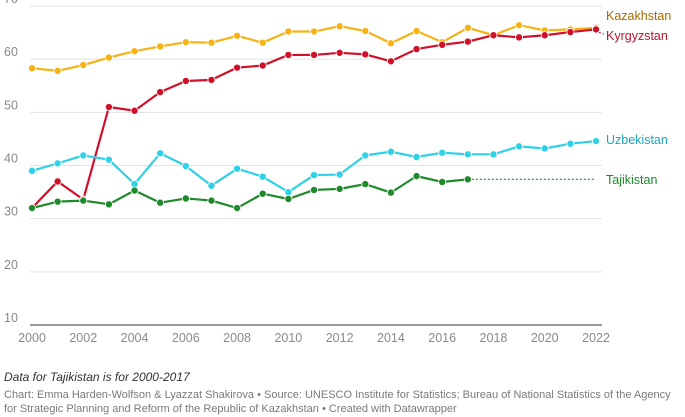 Image resolution: width=685 pixels, height=417 pixels. What do you see at coordinates (313, 189) in the screenshot?
I see `tajikistan-point-2011` at bounding box center [313, 189].